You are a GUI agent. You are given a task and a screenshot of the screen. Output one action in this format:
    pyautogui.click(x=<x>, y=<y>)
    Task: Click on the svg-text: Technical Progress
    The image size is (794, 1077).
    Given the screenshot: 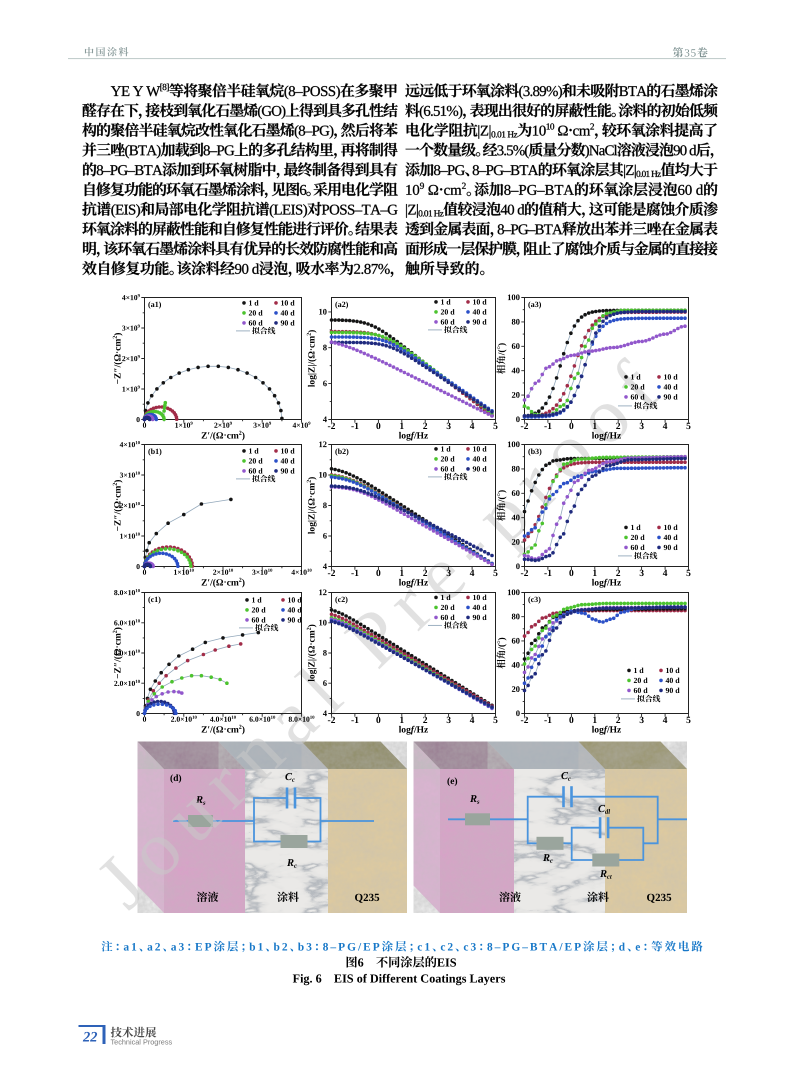 What is the action you would take?
    pyautogui.click(x=142, y=1042)
    